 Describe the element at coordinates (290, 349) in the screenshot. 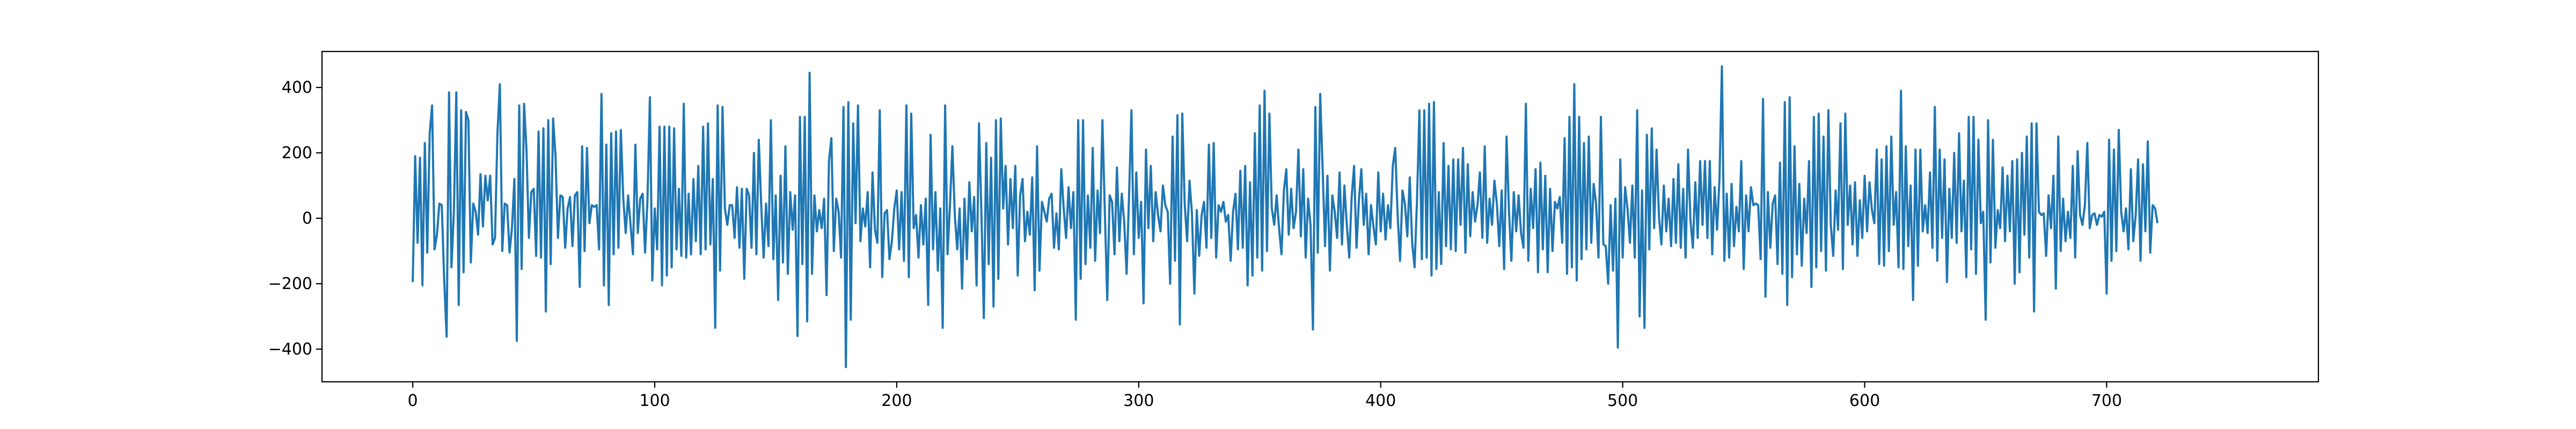

I see `y-tick-label: −400` at that location.